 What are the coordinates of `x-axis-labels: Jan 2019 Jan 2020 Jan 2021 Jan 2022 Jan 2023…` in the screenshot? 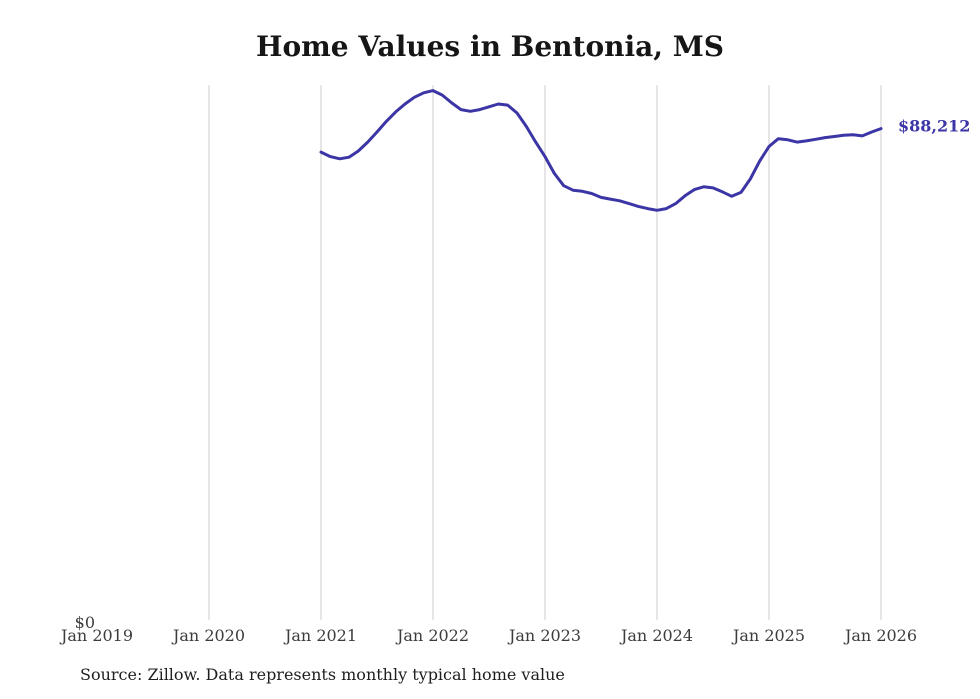 It's located at (488, 635).